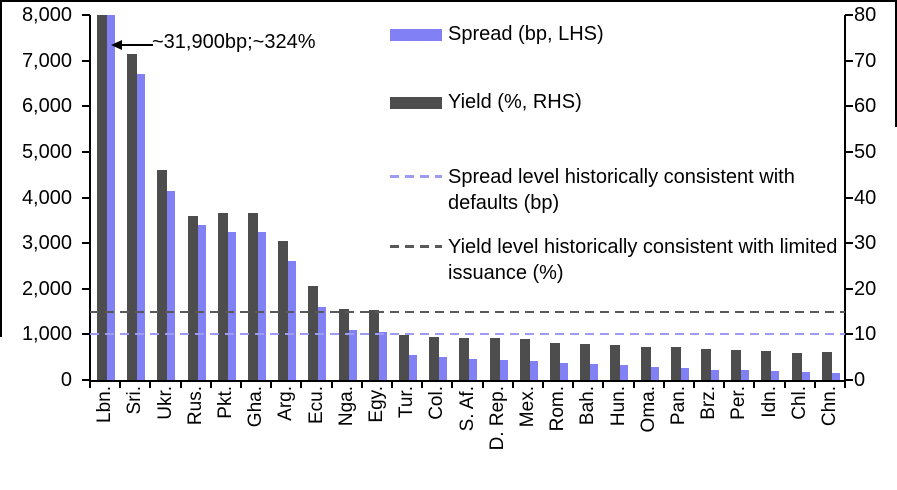 The width and height of the screenshot is (897, 490). I want to click on legend-swatch-spread-ref-line, so click(416, 176).